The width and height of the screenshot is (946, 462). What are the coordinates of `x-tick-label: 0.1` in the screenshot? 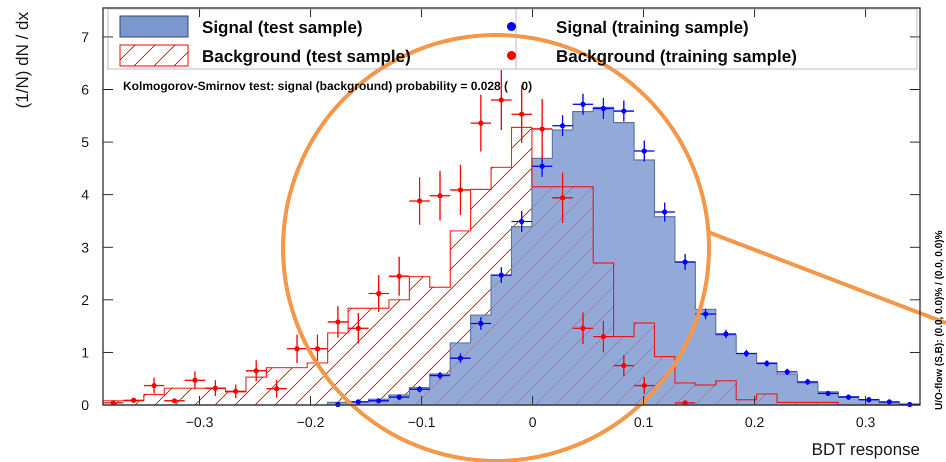 It's located at (644, 422).